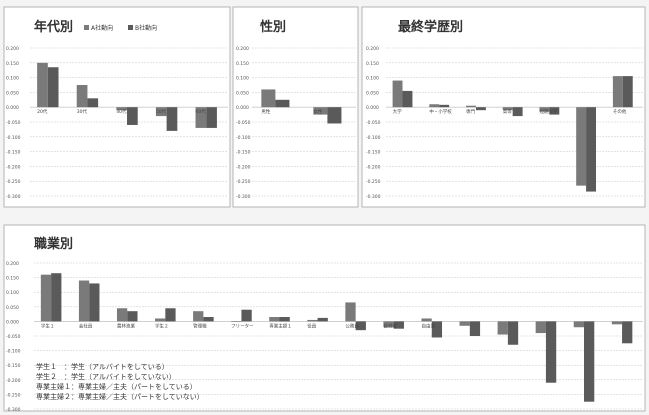 The width and height of the screenshot is (649, 415). Describe the element at coordinates (146, 28) in the screenshot. I see `legend-label-b: B社動向` at that location.